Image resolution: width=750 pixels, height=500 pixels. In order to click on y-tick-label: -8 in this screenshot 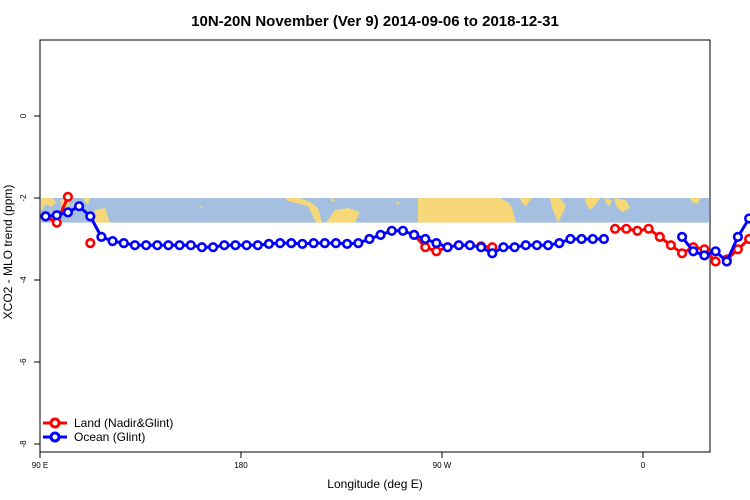, I will do `click(23, 444)`.